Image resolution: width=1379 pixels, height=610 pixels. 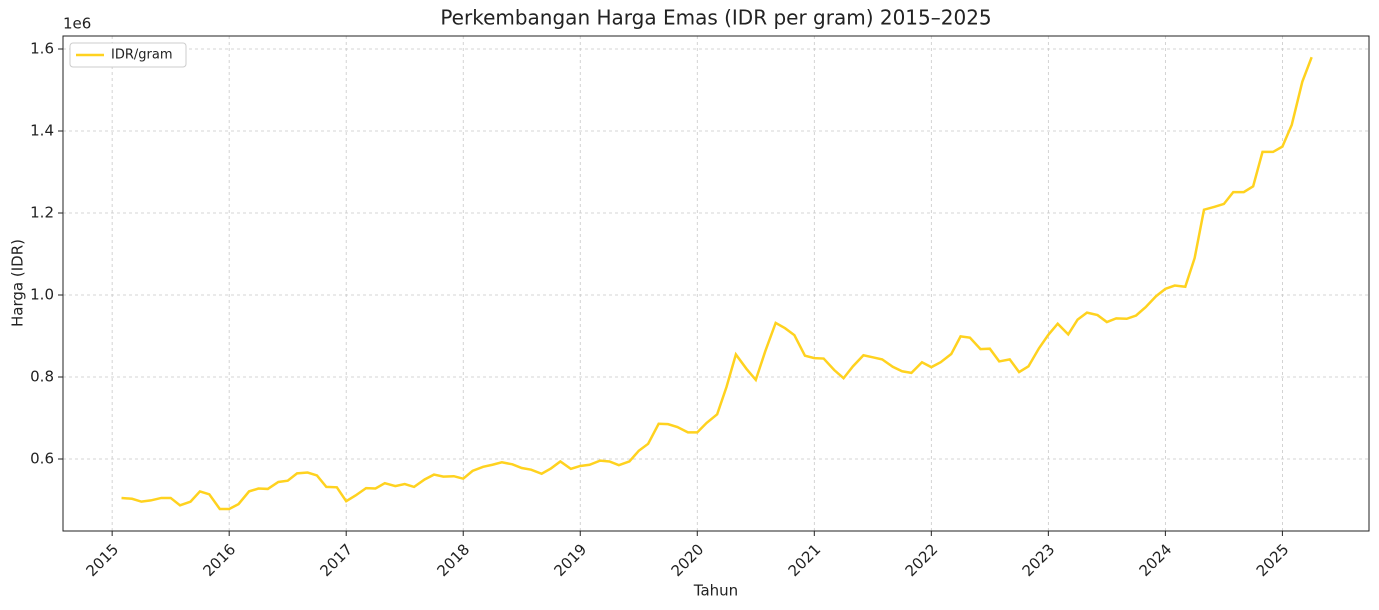 What do you see at coordinates (141, 55) in the screenshot?
I see `legend-label: IDR/gram` at bounding box center [141, 55].